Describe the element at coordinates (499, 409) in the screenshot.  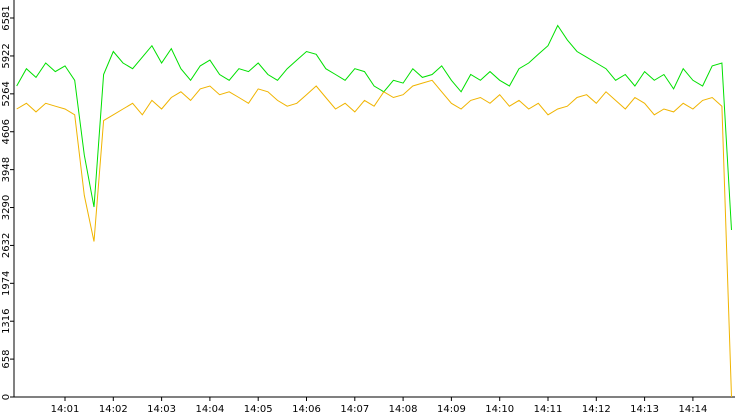
I see `x-tick-label: 14:10` at that location.